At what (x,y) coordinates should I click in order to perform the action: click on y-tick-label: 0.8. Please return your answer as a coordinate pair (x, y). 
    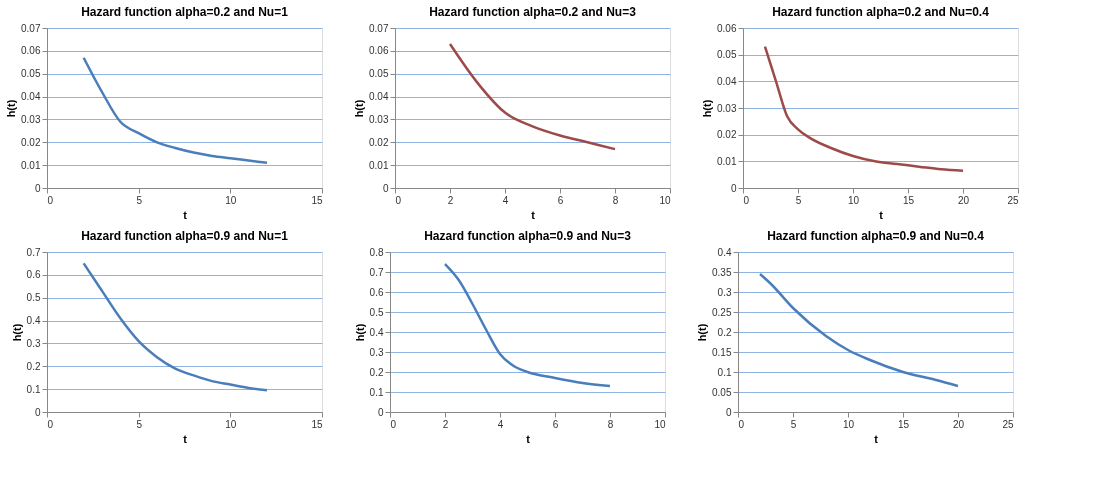
    Looking at the image, I should click on (376, 252).